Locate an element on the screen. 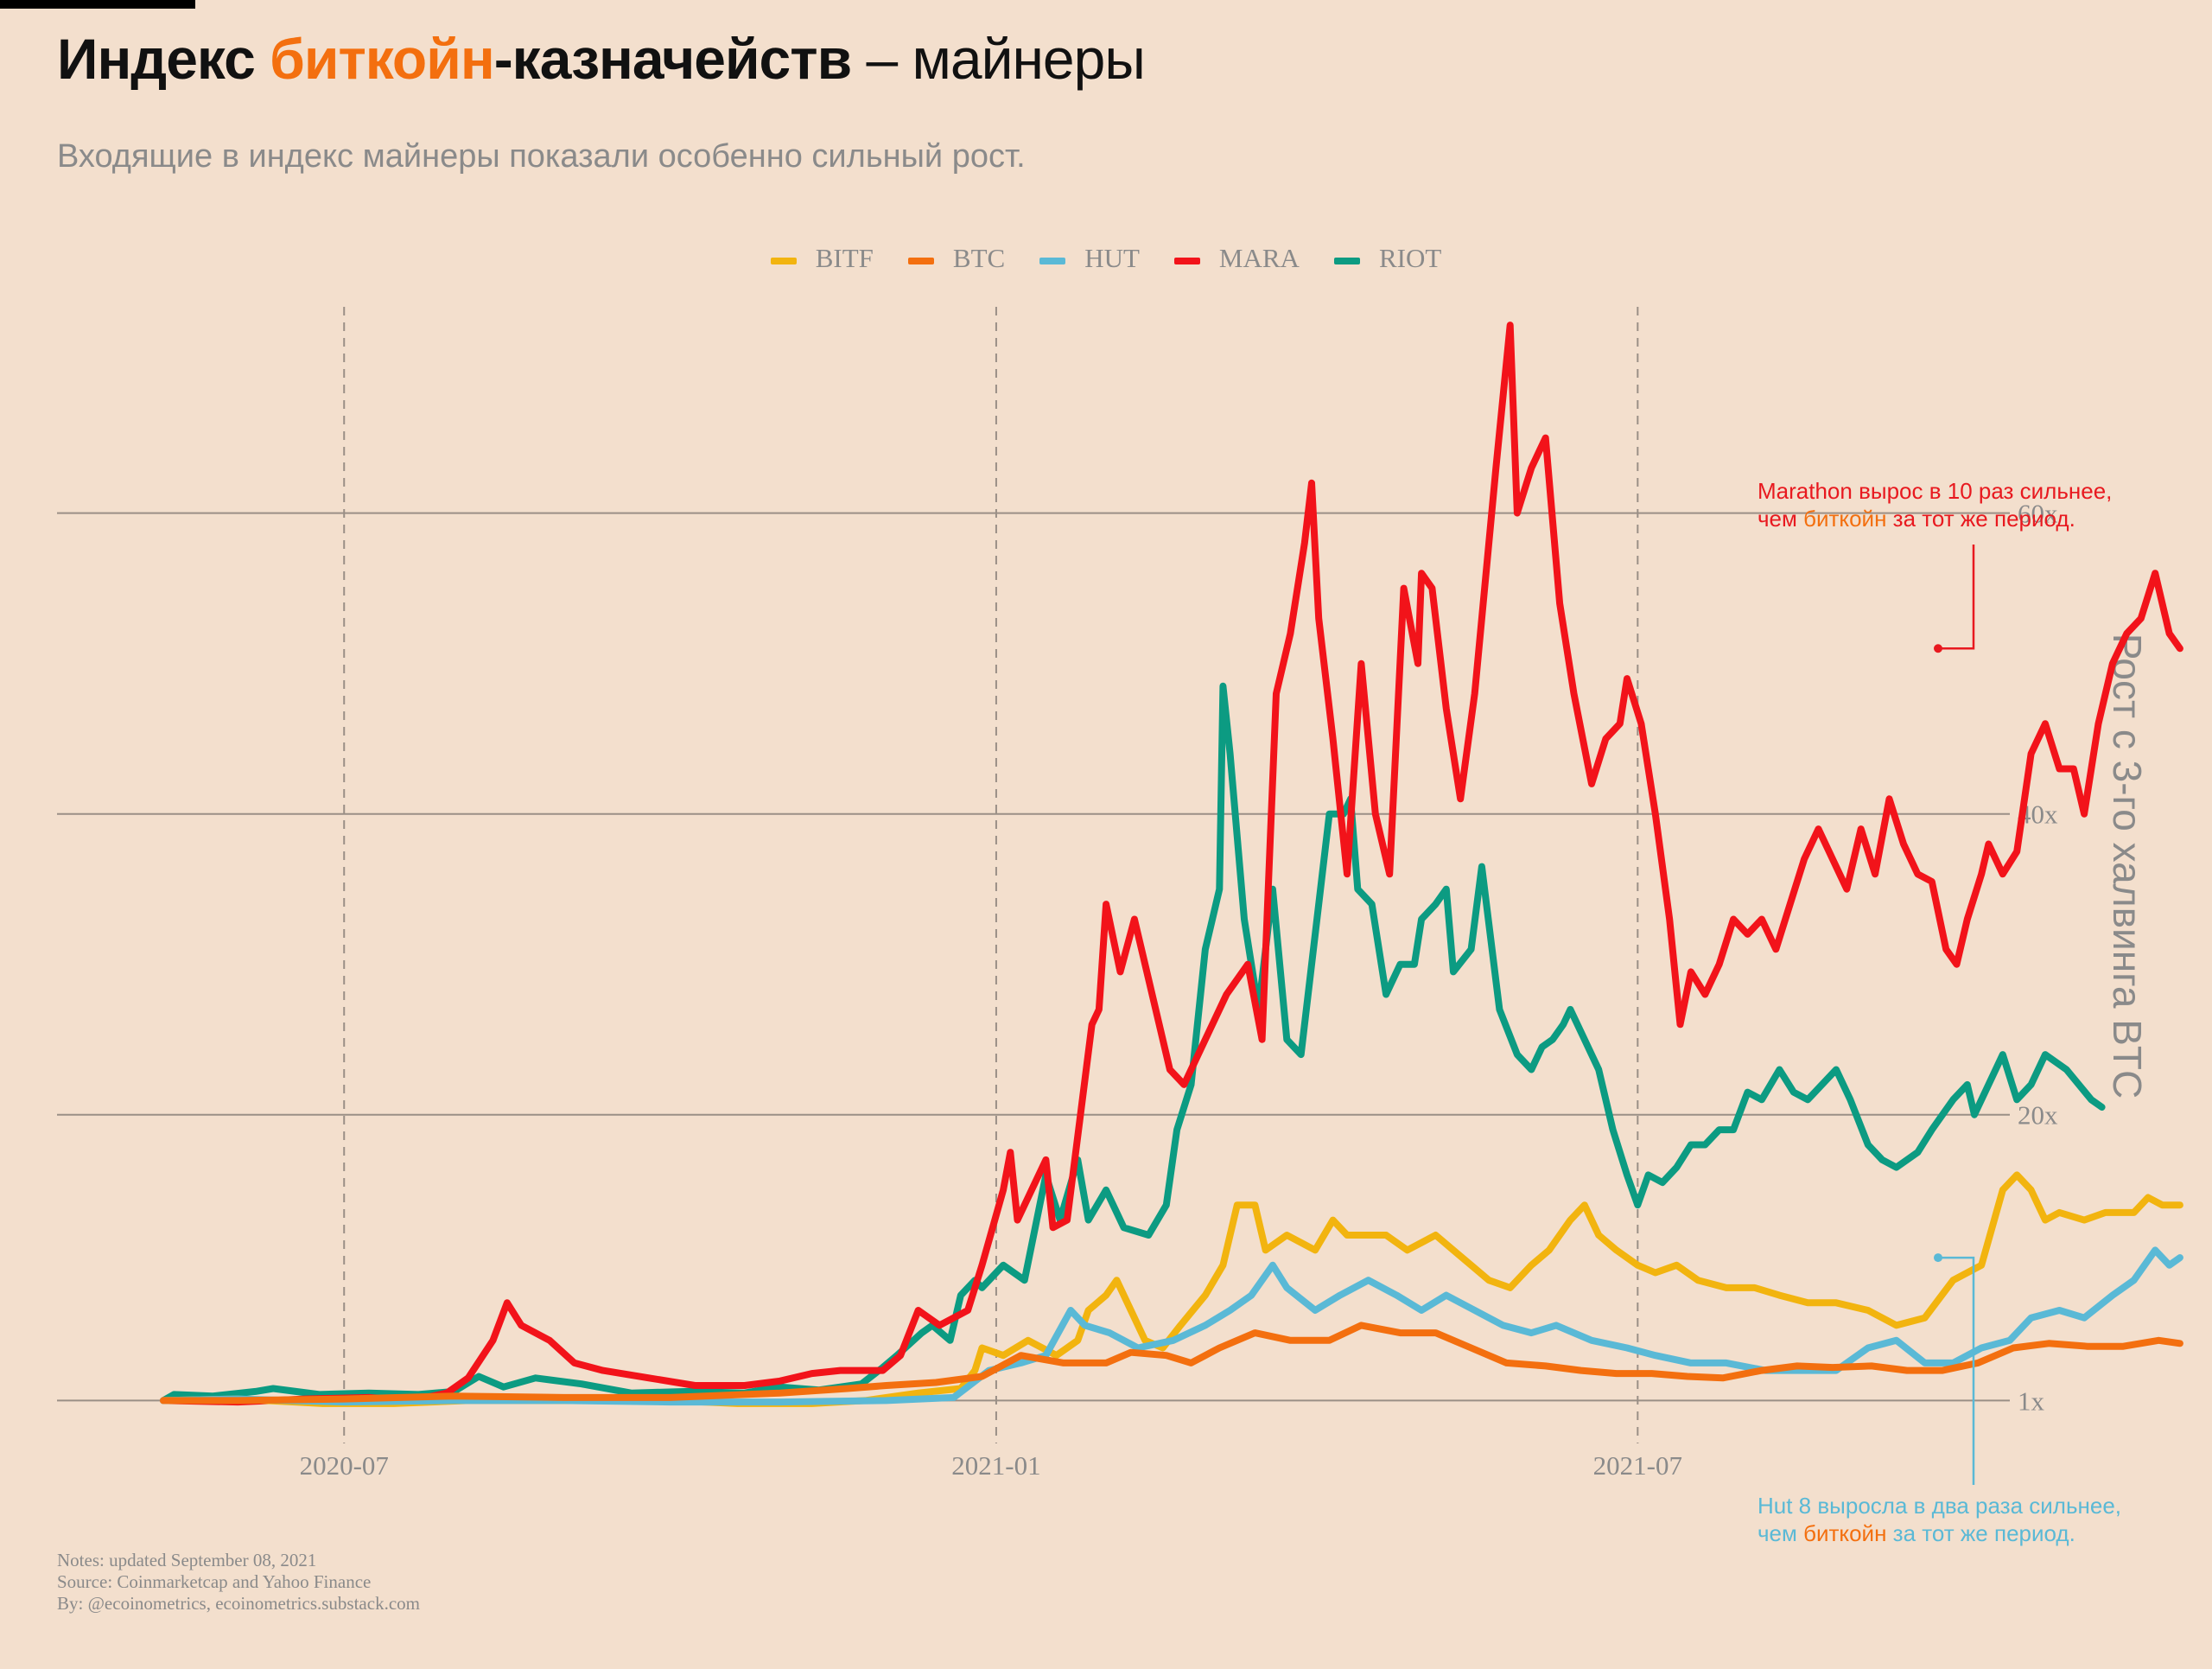 This screenshot has width=2212, height=1669. annotation-hut8-accent: биткойн is located at coordinates (1845, 1533).